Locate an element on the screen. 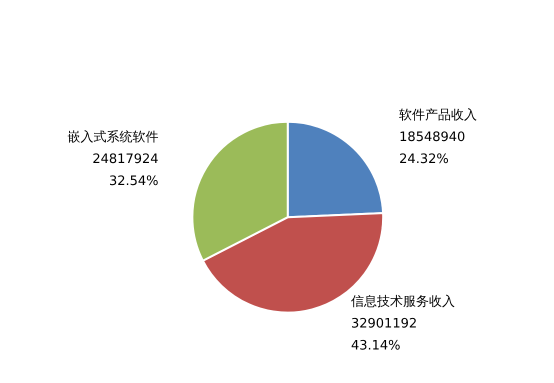 The image size is (554, 383). data-label: 32901192 43.14% is located at coordinates (384, 335).